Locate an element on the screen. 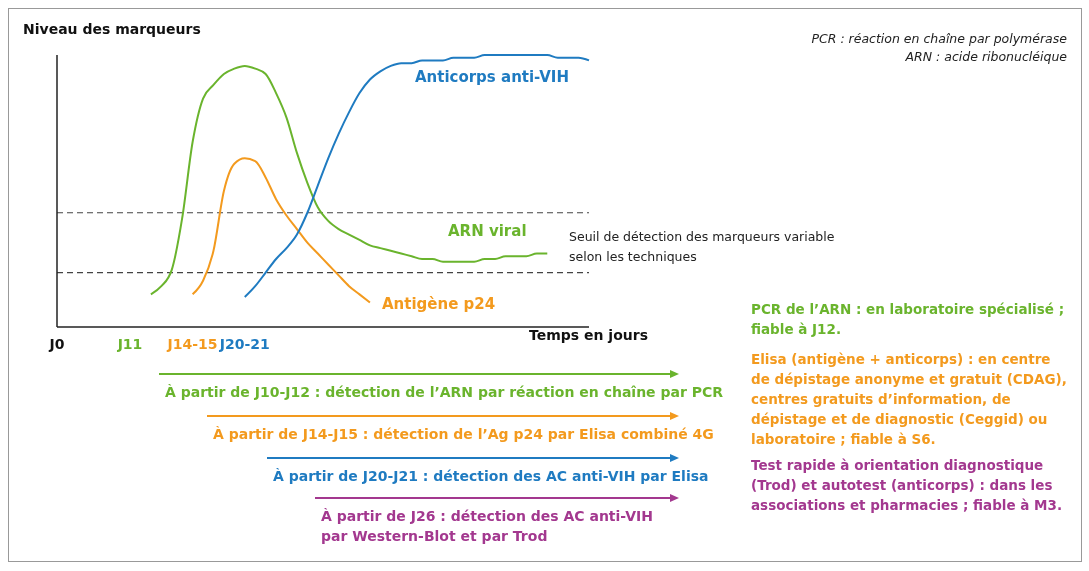 The image size is (1089, 571). series-label: Antigène p24 is located at coordinates (438, 303).